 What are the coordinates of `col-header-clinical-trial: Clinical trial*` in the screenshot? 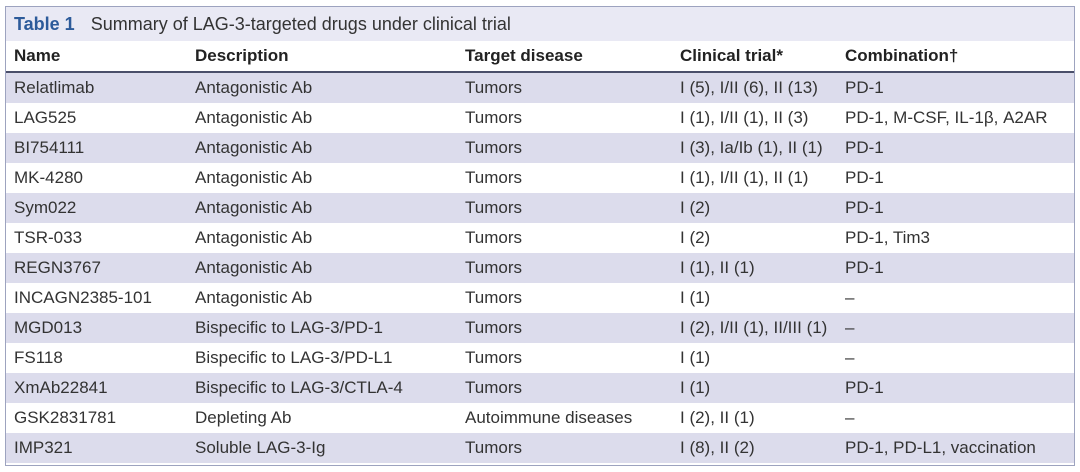 It's located at (754, 57).